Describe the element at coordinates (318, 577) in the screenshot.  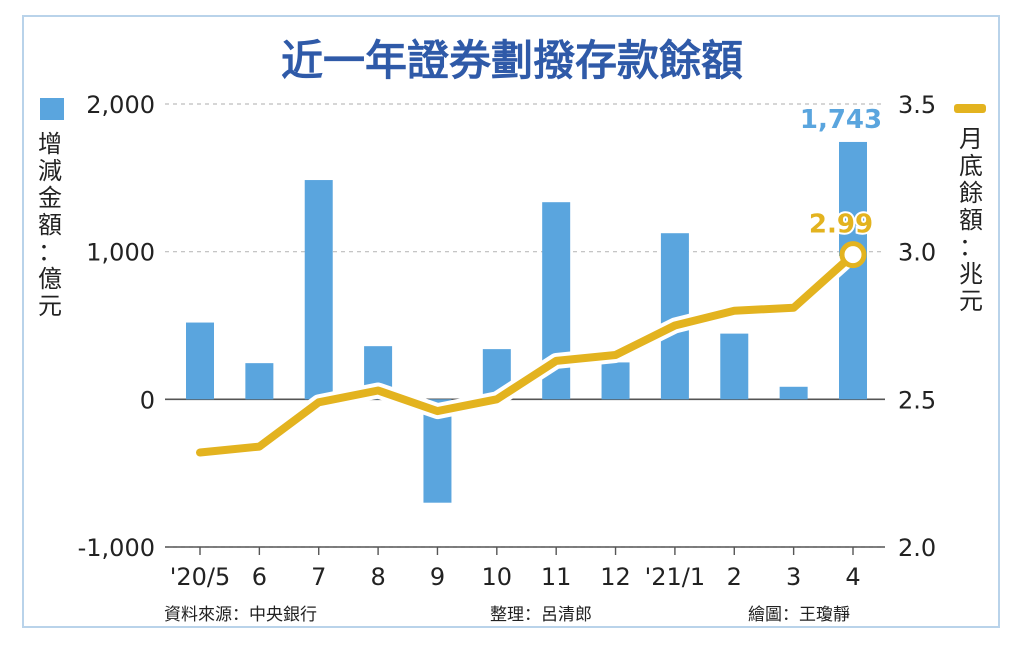
I see `x-tick-label: 7` at that location.